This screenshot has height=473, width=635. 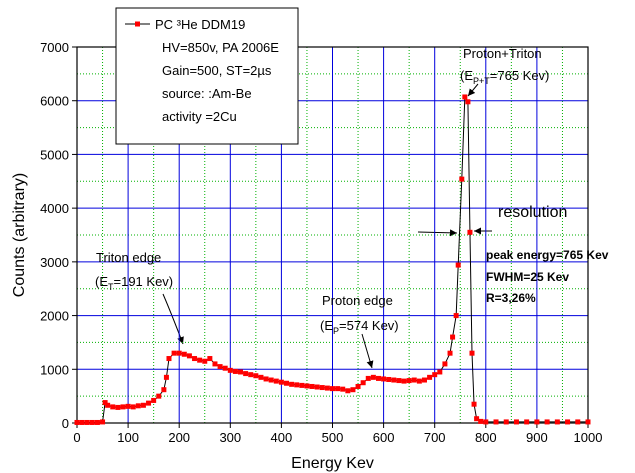 What do you see at coordinates (502, 53) in the screenshot?
I see `annotation: Proton+Triton` at bounding box center [502, 53].